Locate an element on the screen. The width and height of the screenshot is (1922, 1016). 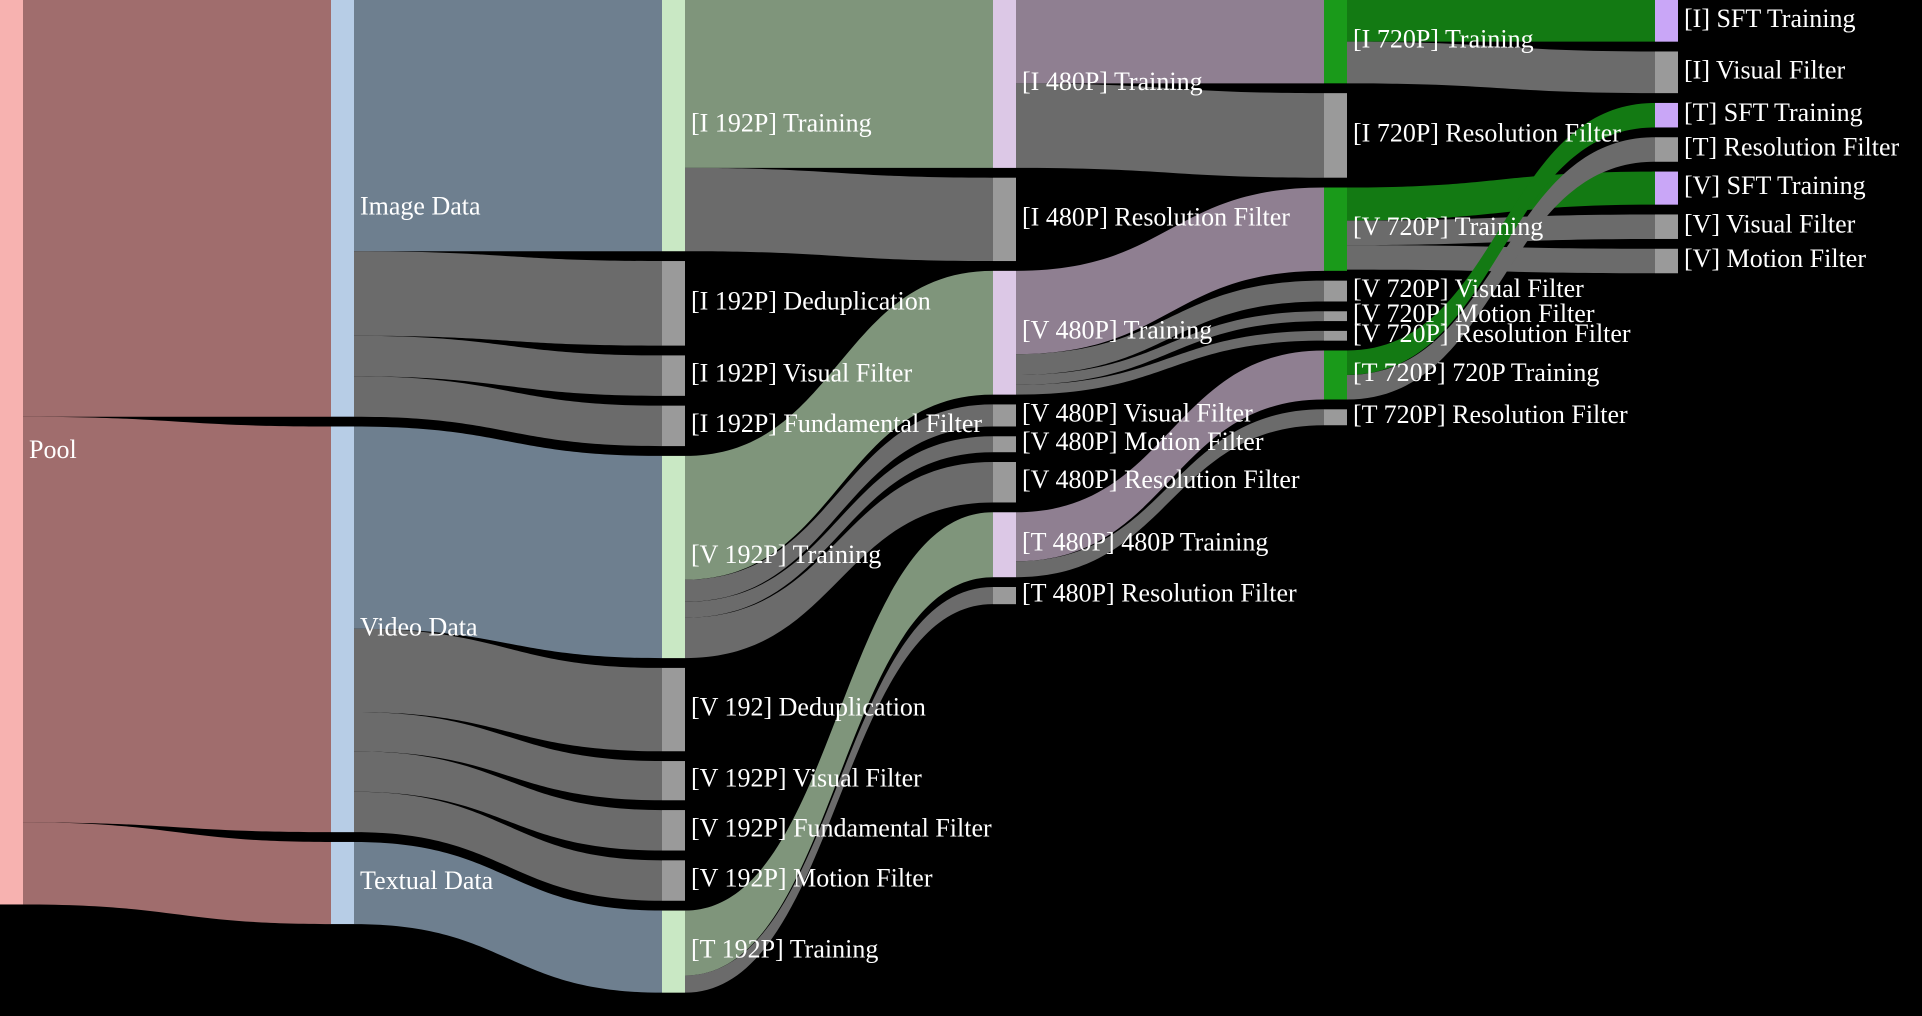
node-label: [V 192P] Motion Filter is located at coordinates (812, 878).